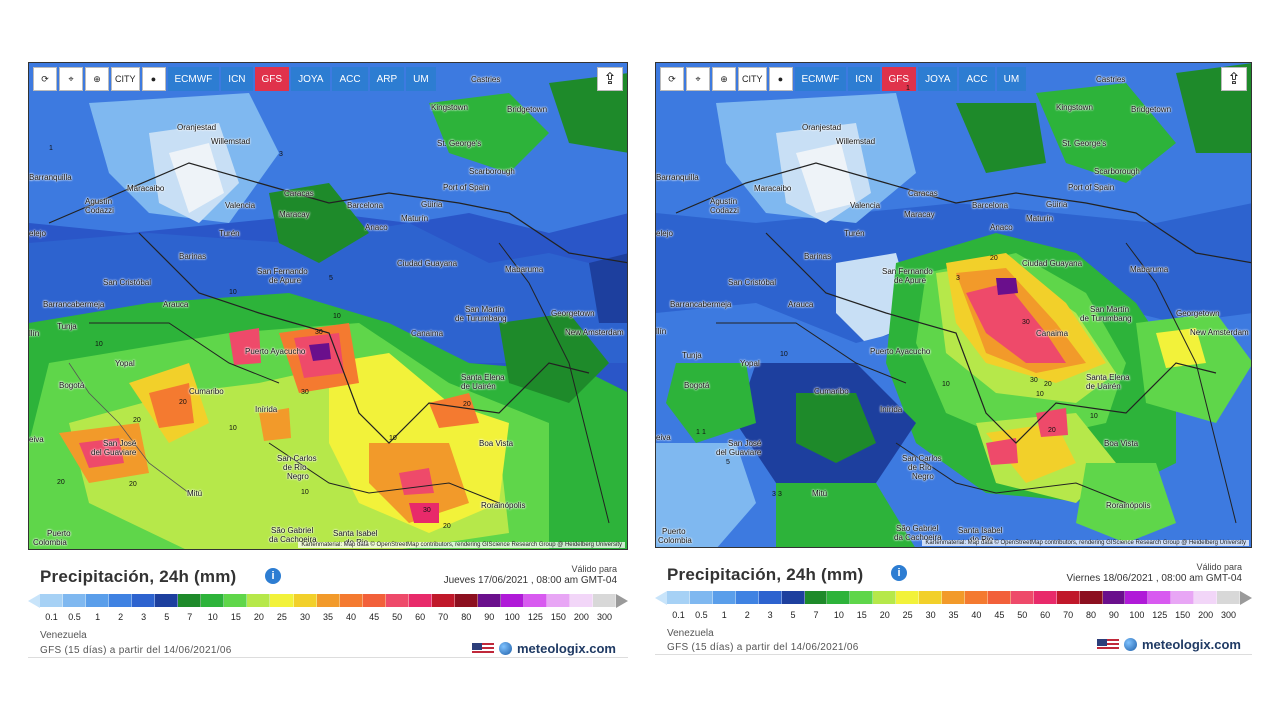 Image resolution: width=1280 pixels, height=720 pixels. I want to click on city-label: Oranjestad, so click(197, 127).